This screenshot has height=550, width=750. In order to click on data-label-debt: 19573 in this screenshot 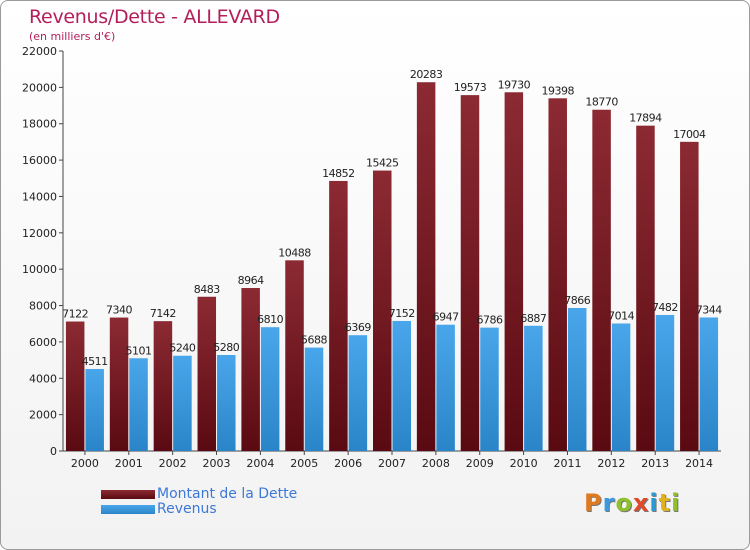, I will do `click(470, 87)`.